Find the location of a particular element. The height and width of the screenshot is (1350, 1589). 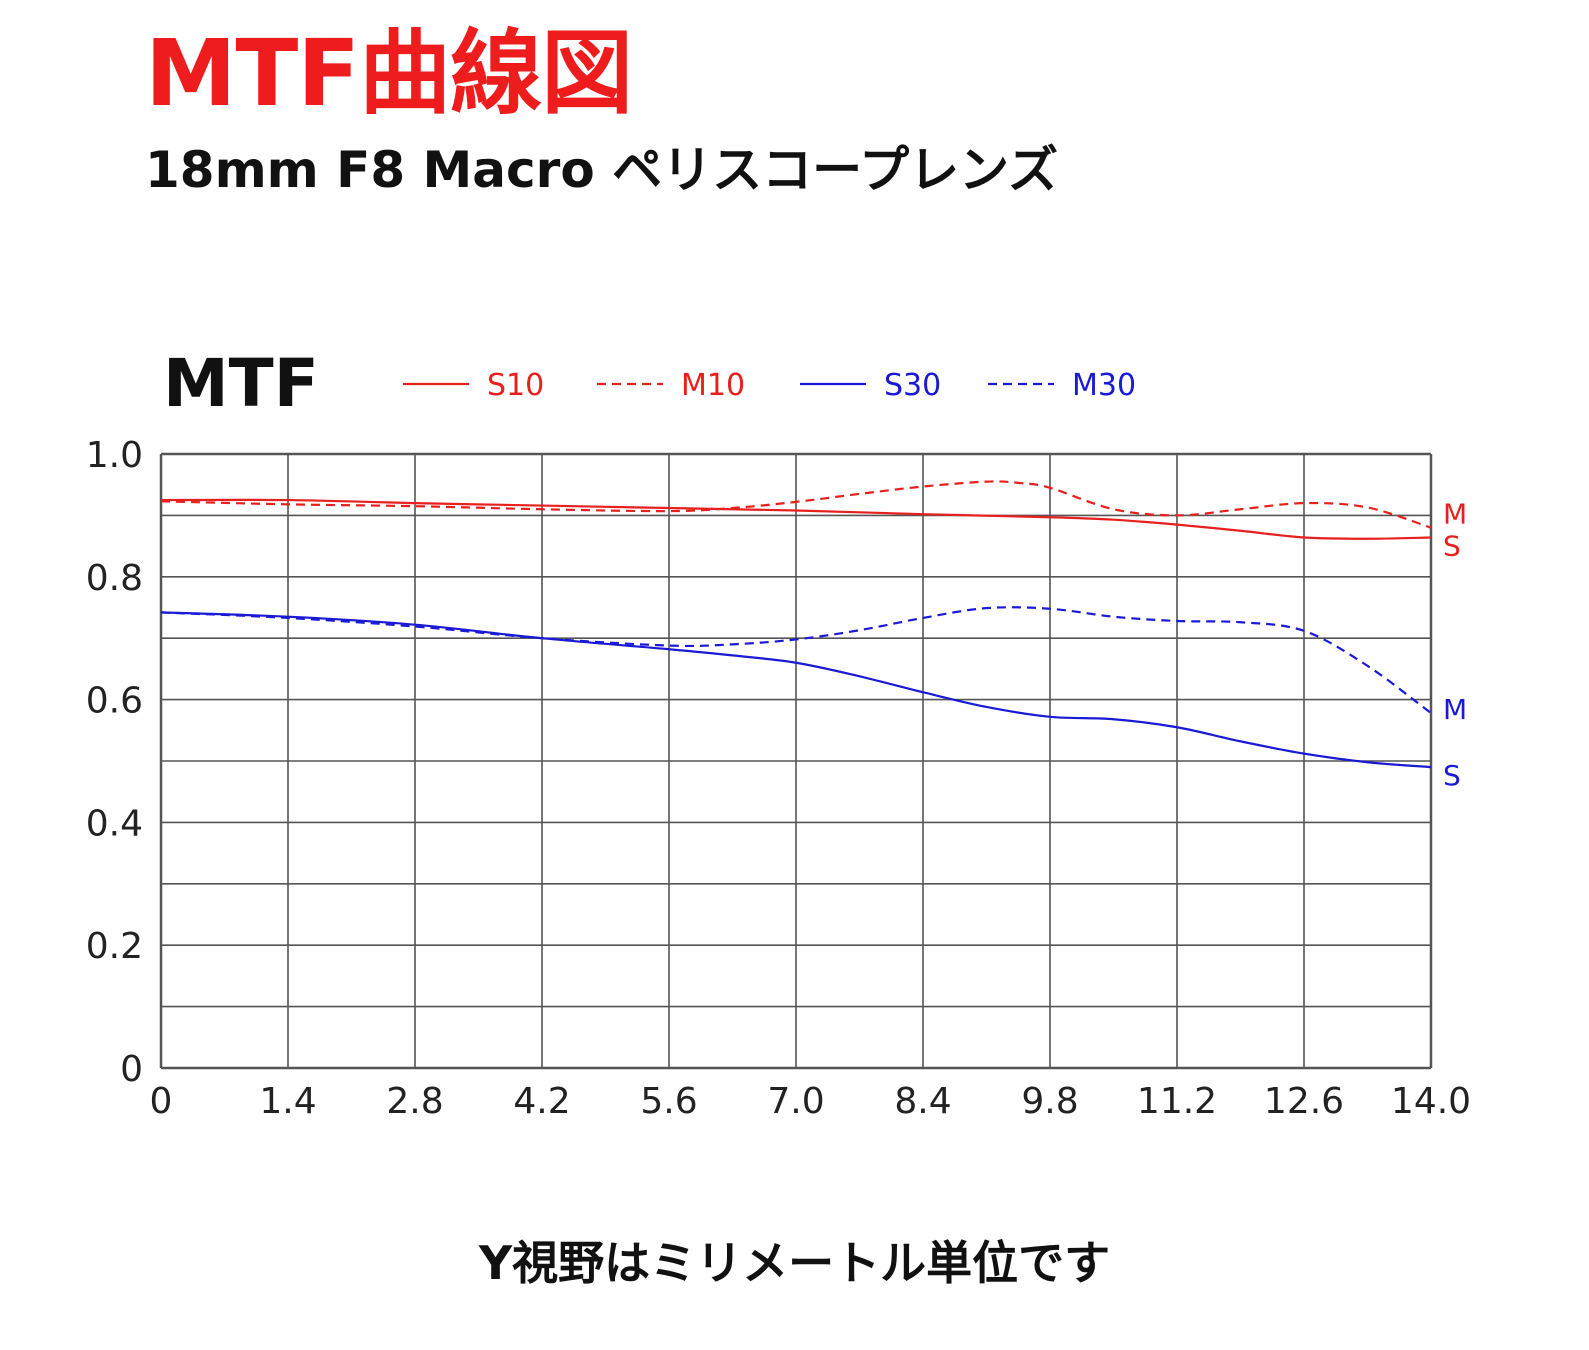

page-subtitle: 18mm F8 Macro ペリスコープレンズ is located at coordinates (602, 170).